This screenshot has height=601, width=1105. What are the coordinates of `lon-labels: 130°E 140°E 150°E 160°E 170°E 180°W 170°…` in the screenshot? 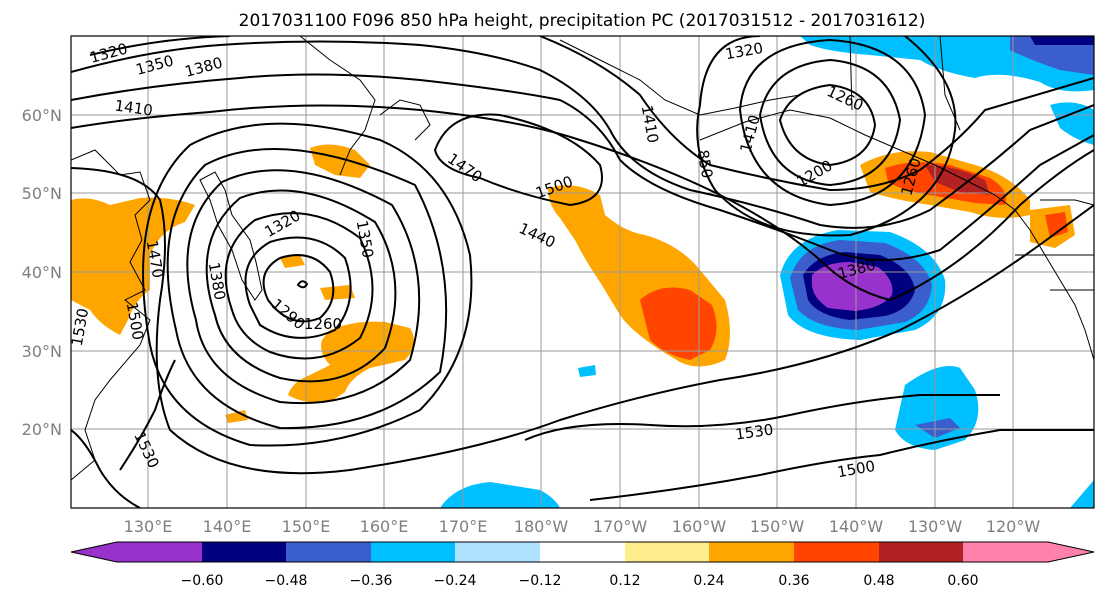 It's located at (582, 526).